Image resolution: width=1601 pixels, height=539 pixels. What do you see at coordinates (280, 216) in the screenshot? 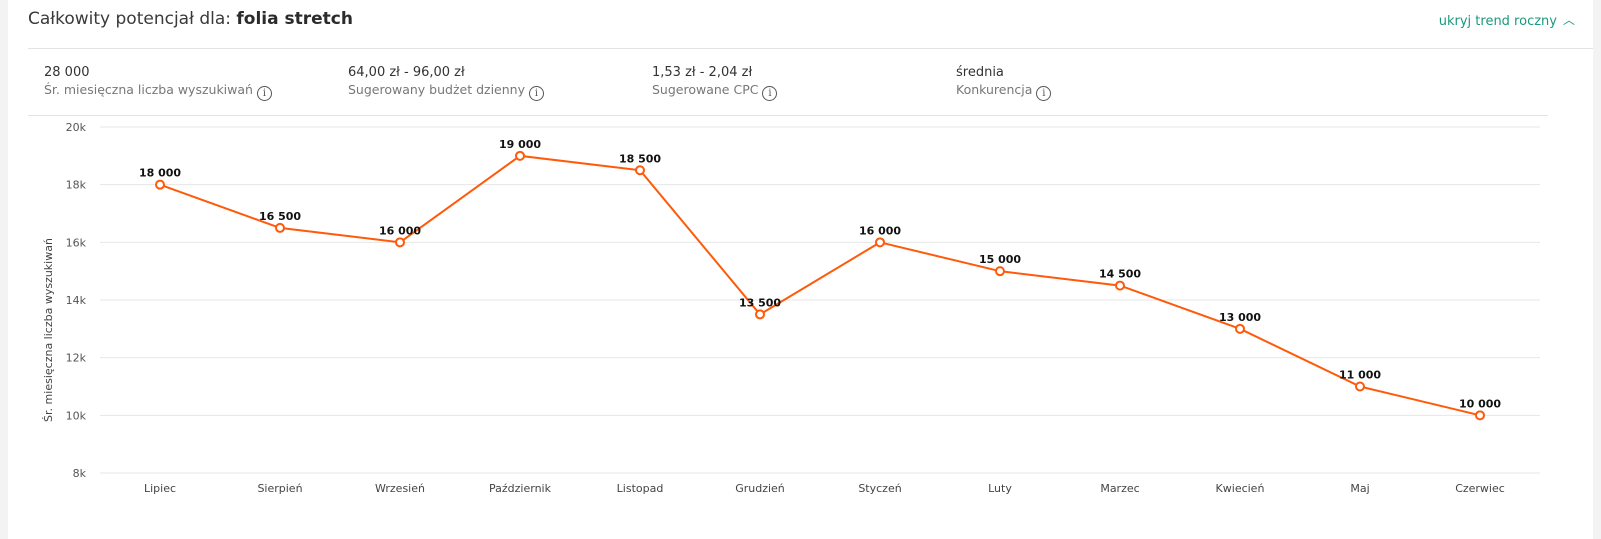
I see `data-label: 16 500` at bounding box center [280, 216].